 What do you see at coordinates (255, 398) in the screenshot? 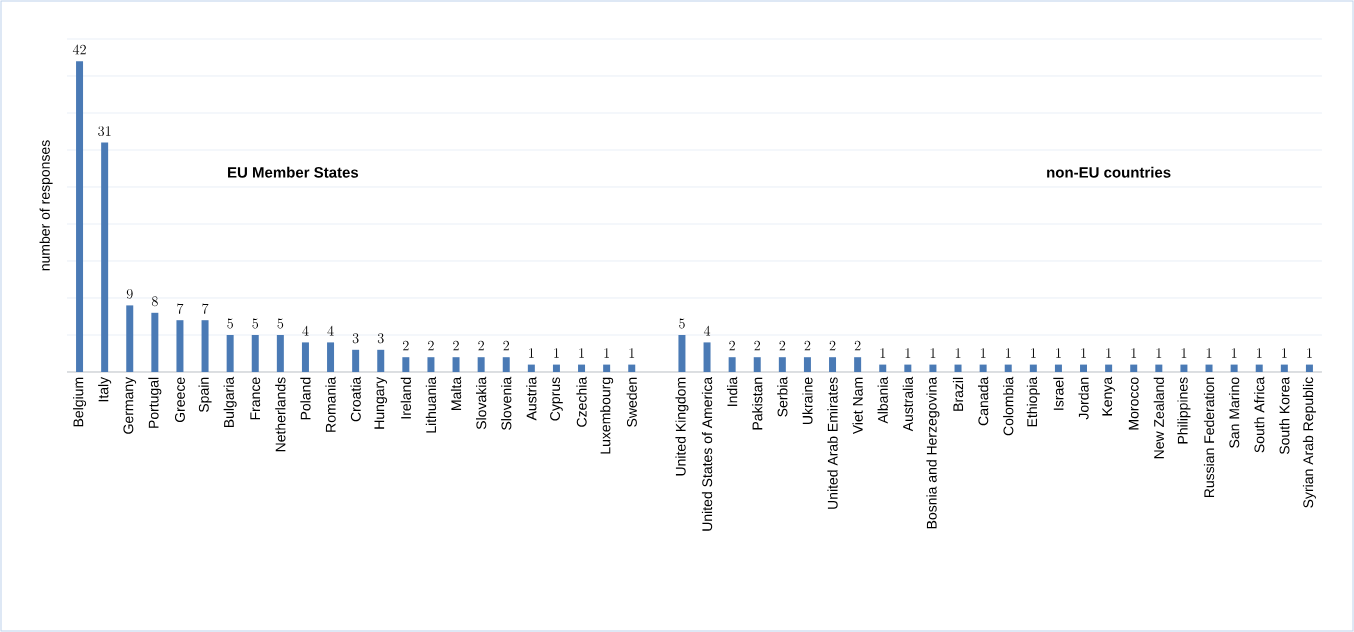
I see `x-tick-label: France` at bounding box center [255, 398].